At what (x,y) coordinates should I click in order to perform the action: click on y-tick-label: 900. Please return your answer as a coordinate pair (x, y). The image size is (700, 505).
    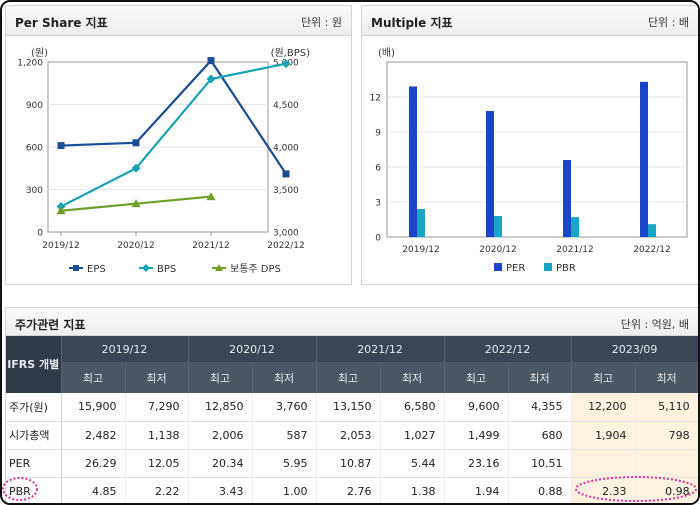
    Looking at the image, I should click on (34, 106).